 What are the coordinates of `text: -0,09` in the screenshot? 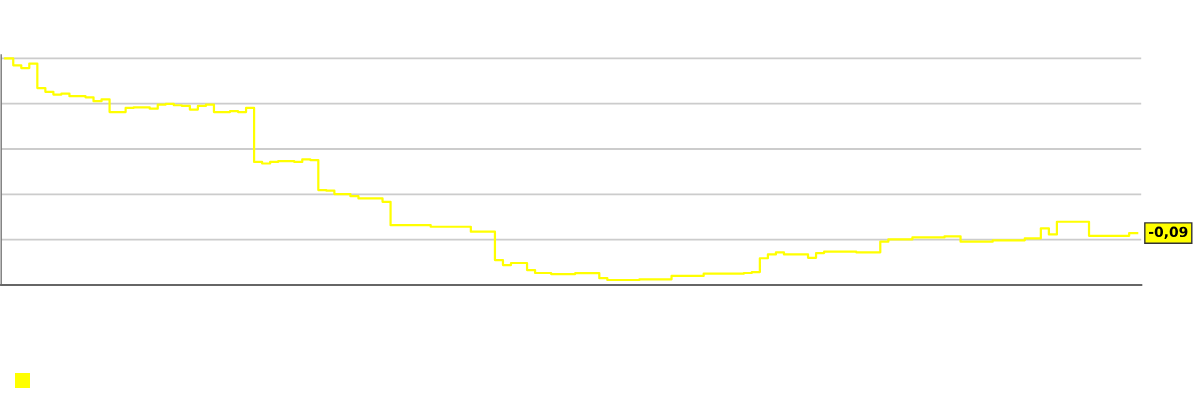 It's located at (1168, 232).